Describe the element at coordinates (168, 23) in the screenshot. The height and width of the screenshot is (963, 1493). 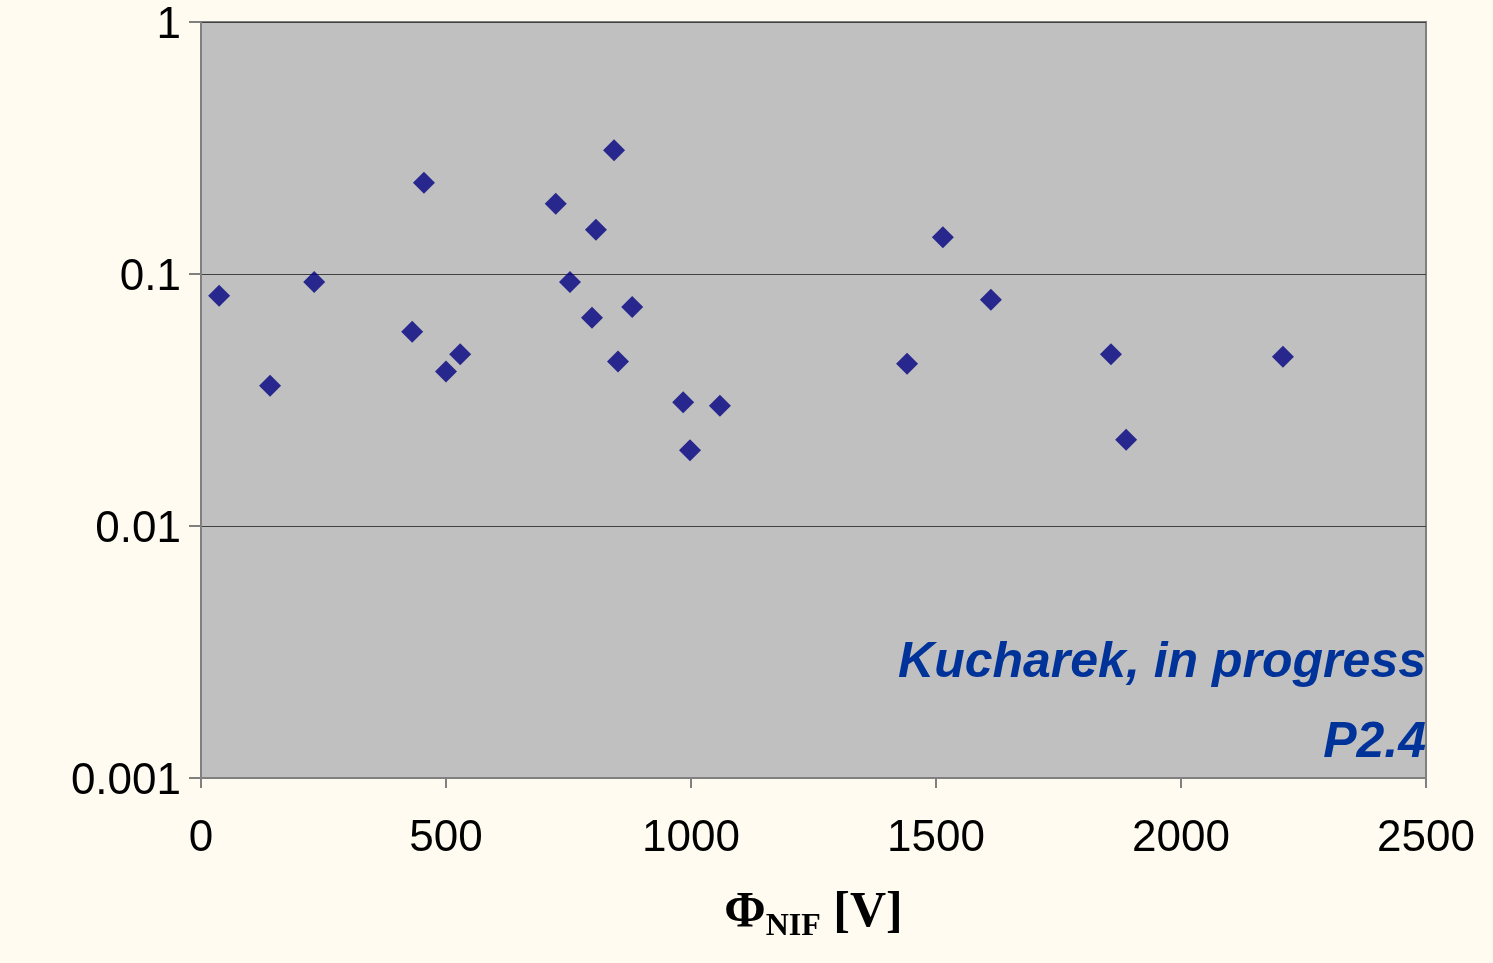
I see `y-tick-label: 1` at that location.